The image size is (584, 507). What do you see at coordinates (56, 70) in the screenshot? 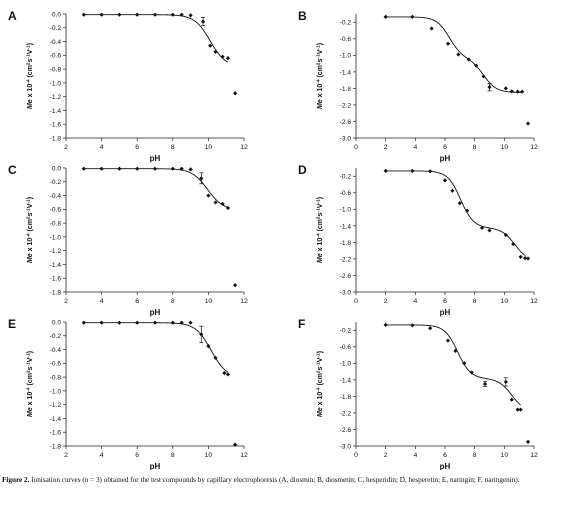
I see `panel-a-ytick-label-4: -0.8` at bounding box center [56, 70].